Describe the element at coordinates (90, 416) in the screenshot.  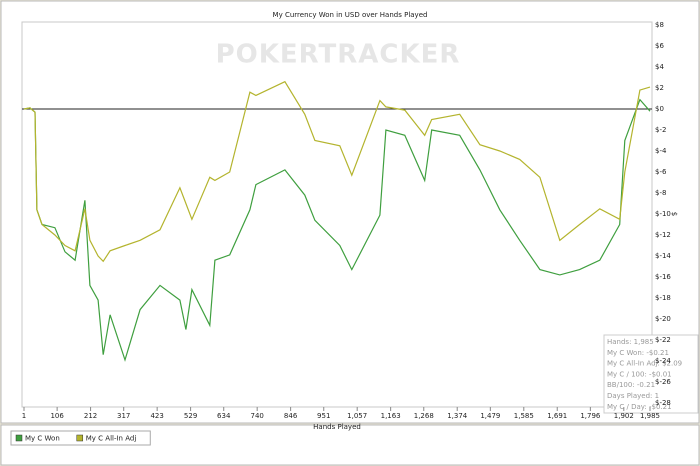
I see `x-tick-label: 212` at that location.